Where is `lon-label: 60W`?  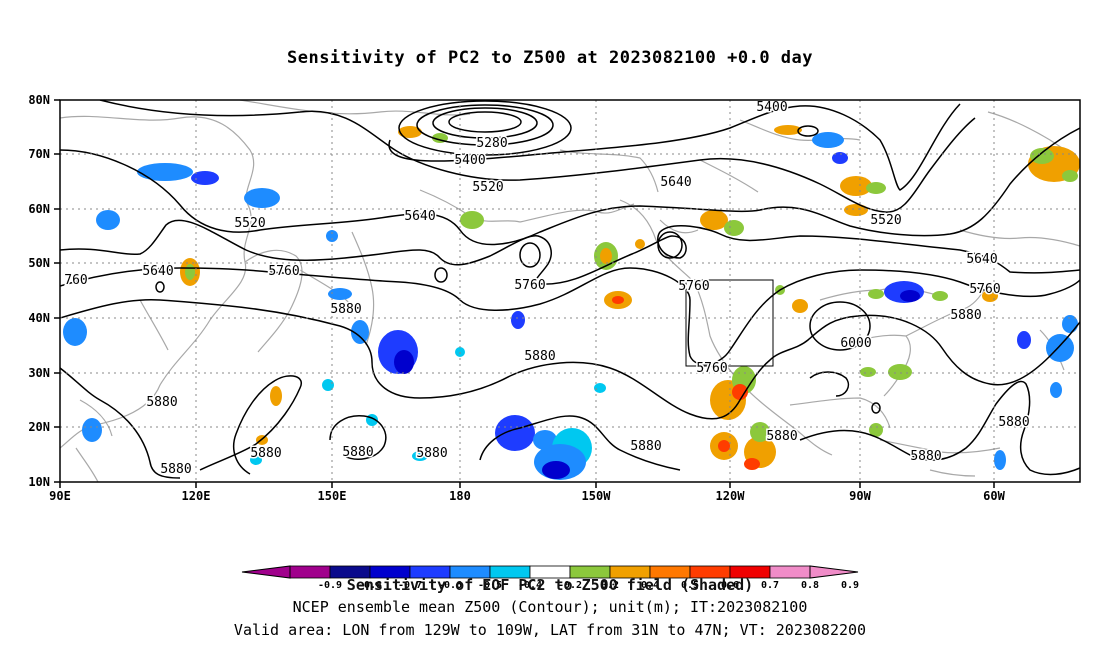
lon-label: 60W is located at coordinates (994, 496).